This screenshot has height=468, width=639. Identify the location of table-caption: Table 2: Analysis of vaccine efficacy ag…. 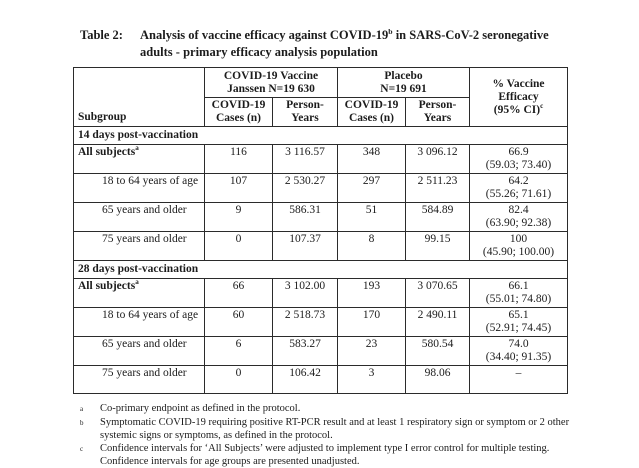
(330, 44).